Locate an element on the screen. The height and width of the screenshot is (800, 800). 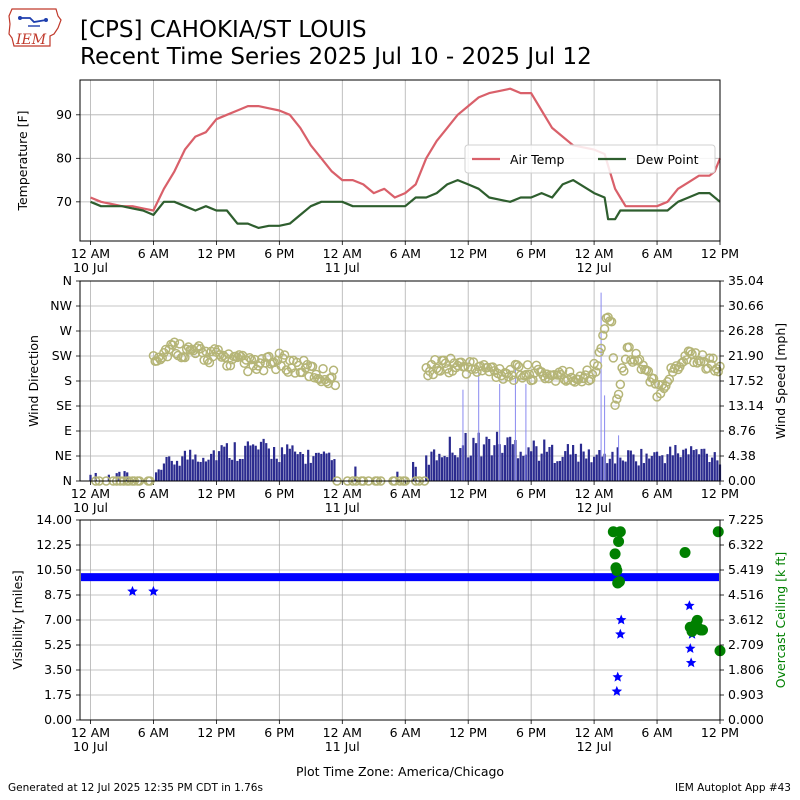
ceiling-tick-label: 3.612 is located at coordinates (746, 619).